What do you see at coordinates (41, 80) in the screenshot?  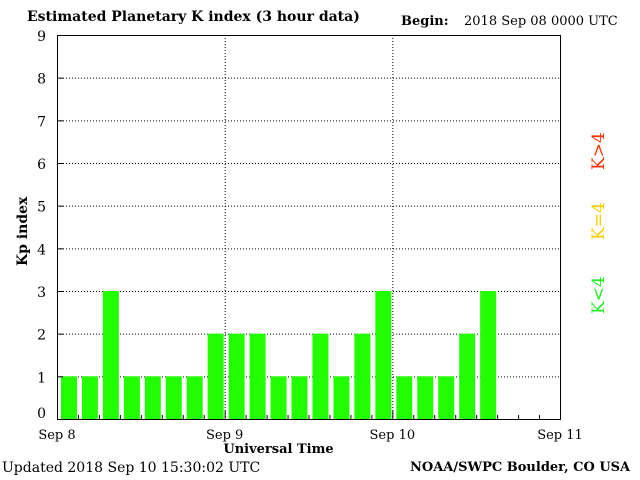 I see `y-tick-label: 8` at bounding box center [41, 80].